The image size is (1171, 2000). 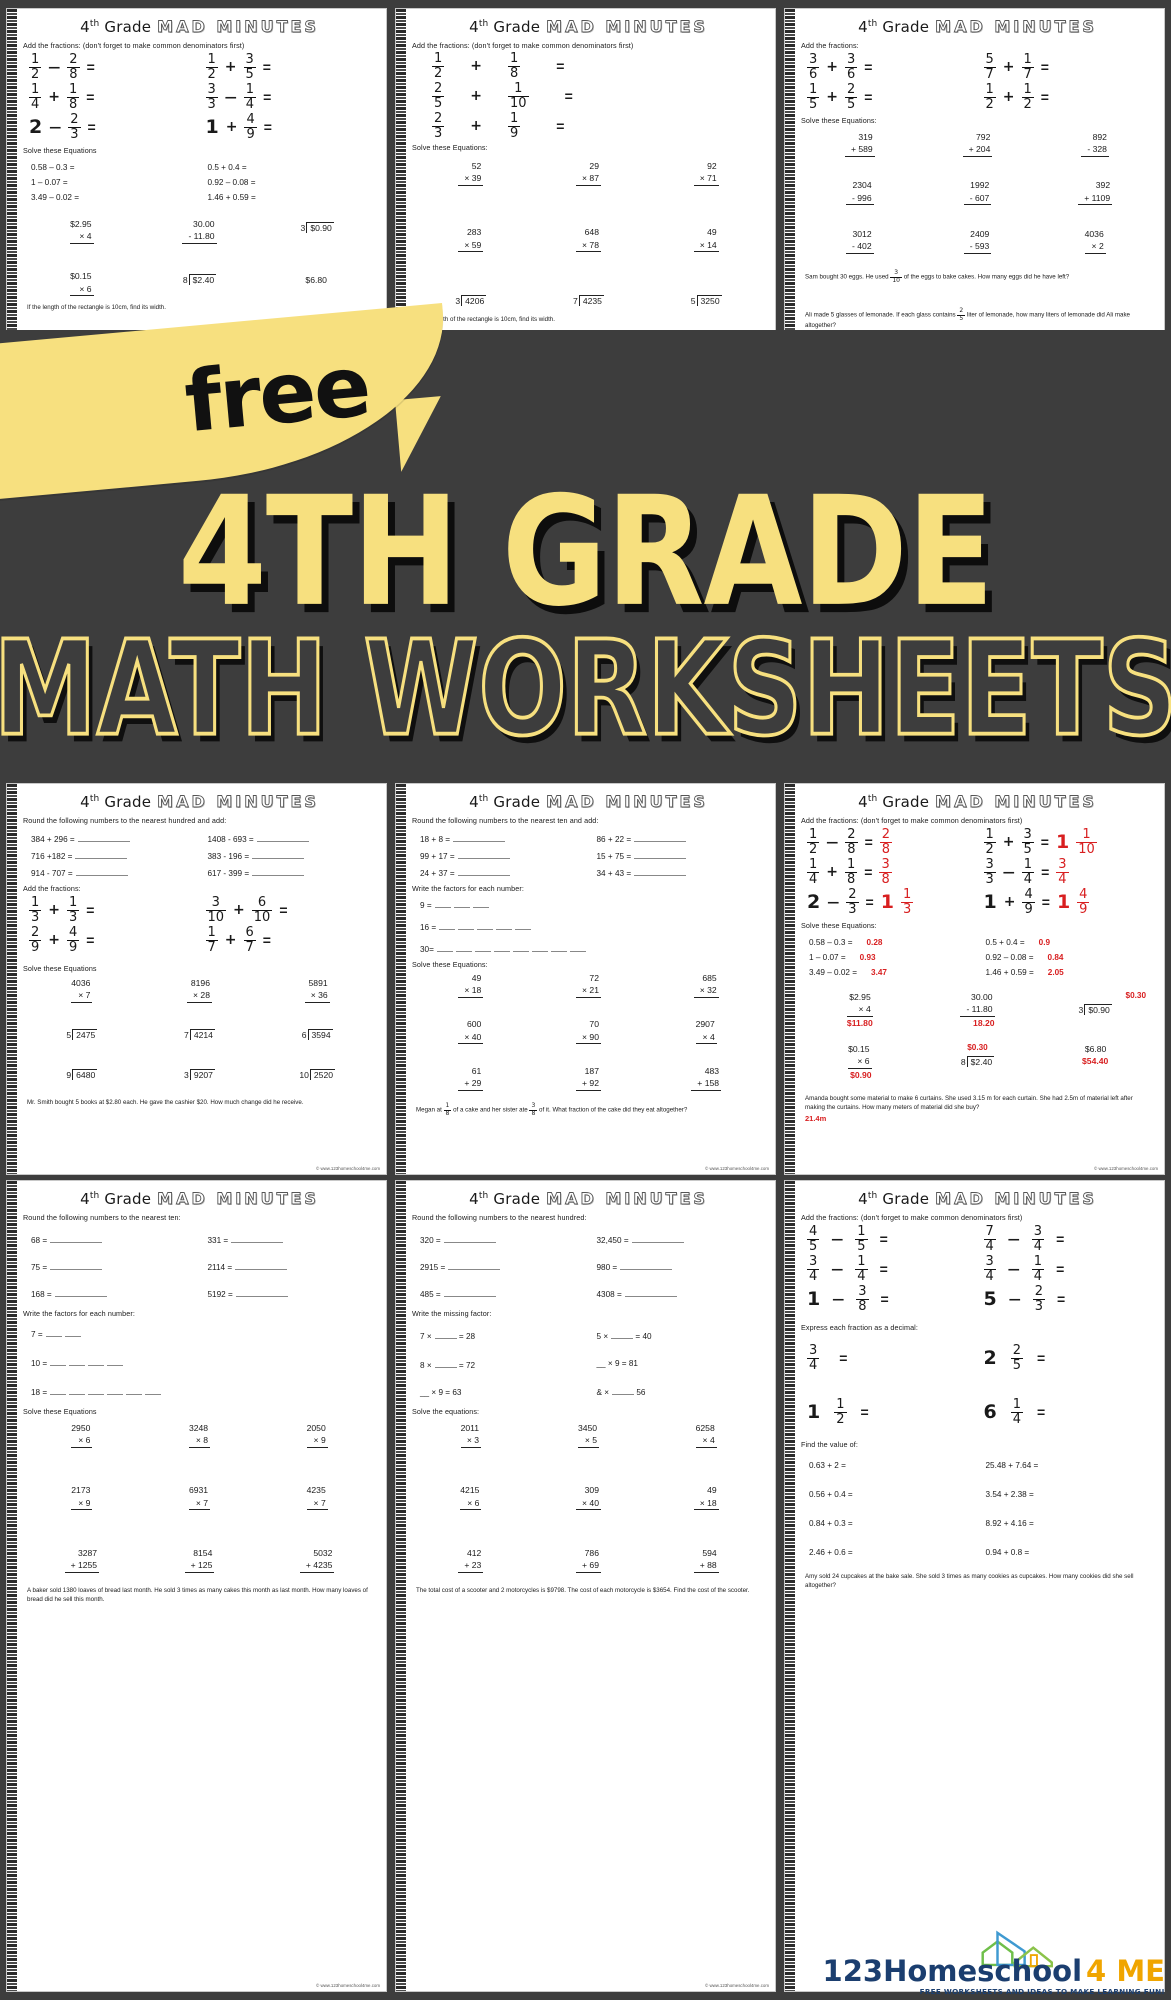 I want to click on vertical-problem: 187 + 92, so click(x=588, y=1078).